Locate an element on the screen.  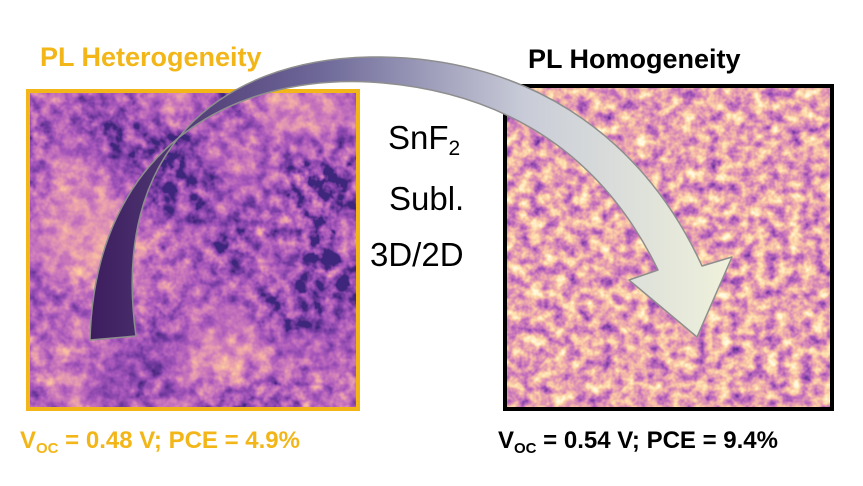
snf2-subscript: 2 is located at coordinates (454, 148).